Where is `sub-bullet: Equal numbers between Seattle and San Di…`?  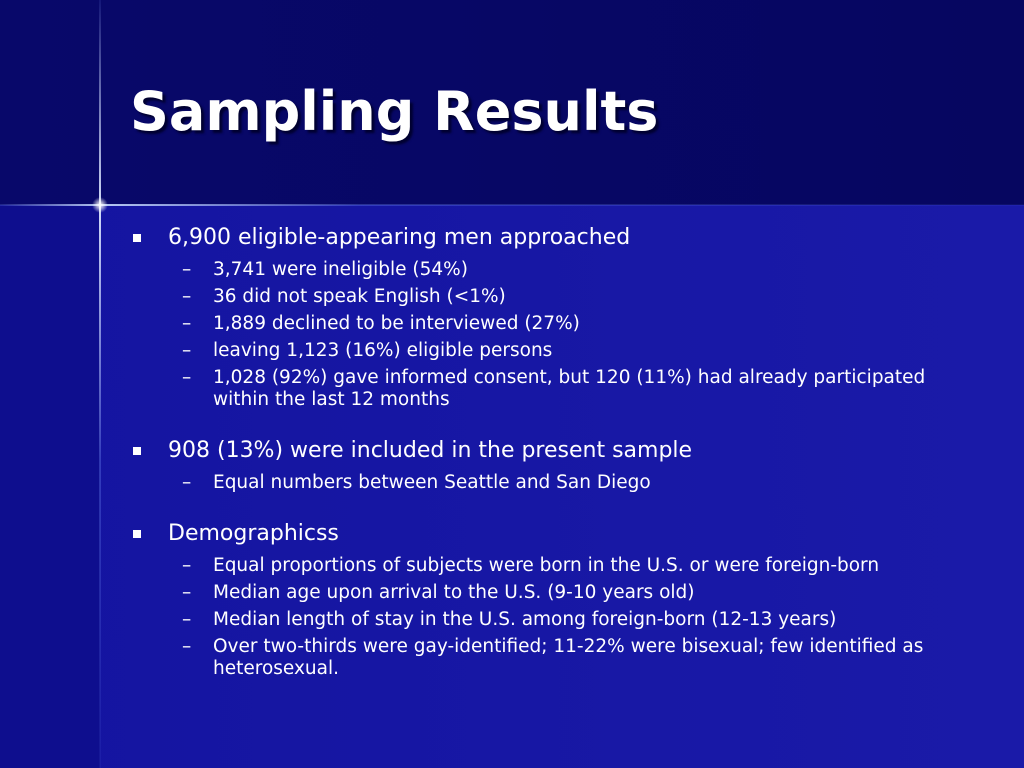
sub-bullet: Equal numbers between Seattle and San Di… is located at coordinates (416, 482).